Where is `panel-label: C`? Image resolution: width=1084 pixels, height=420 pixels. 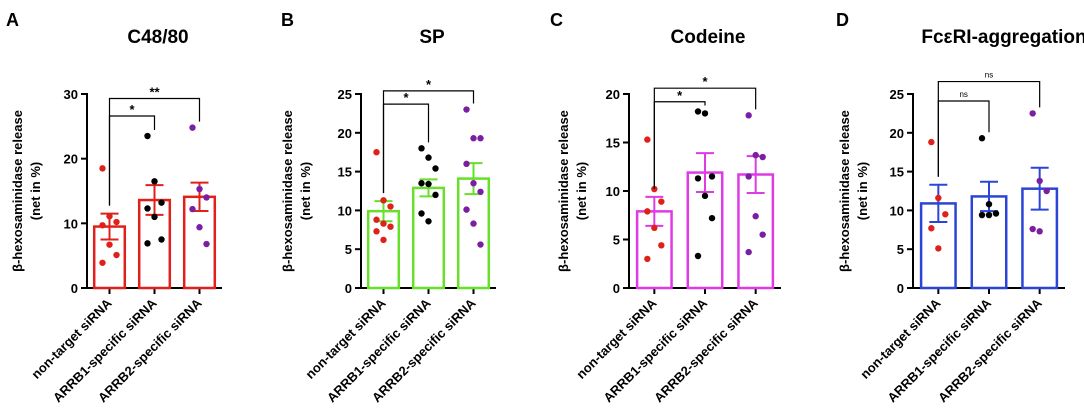
panel-label: C is located at coordinates (556, 20).